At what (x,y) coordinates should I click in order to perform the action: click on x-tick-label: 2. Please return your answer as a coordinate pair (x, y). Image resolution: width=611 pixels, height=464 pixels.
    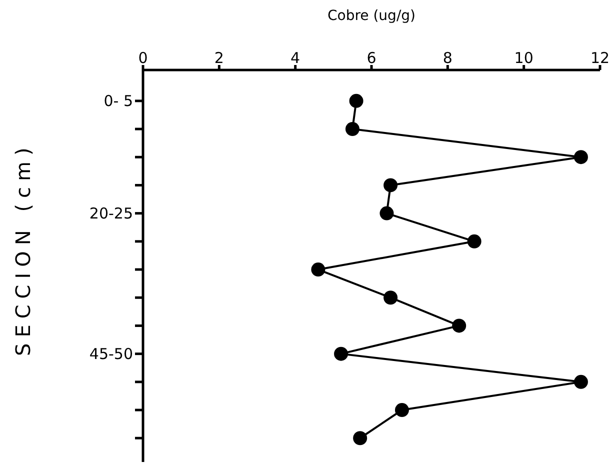
    Looking at the image, I should click on (219, 58).